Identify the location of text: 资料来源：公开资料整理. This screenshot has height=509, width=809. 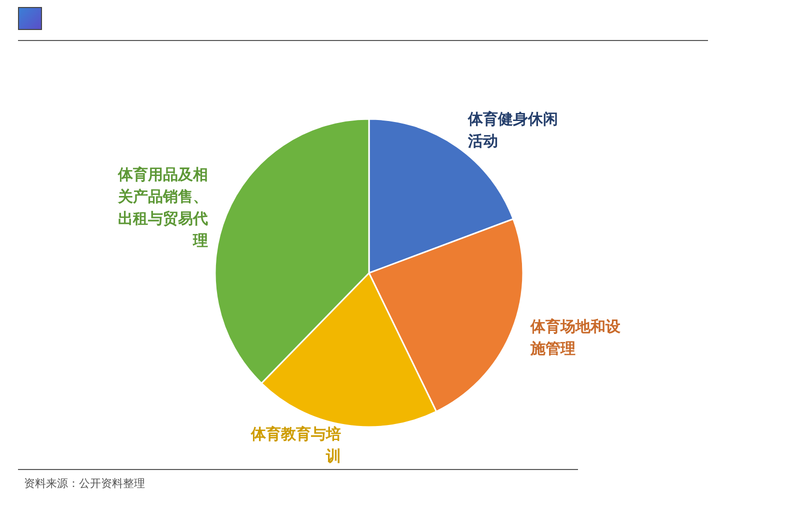
(84, 483).